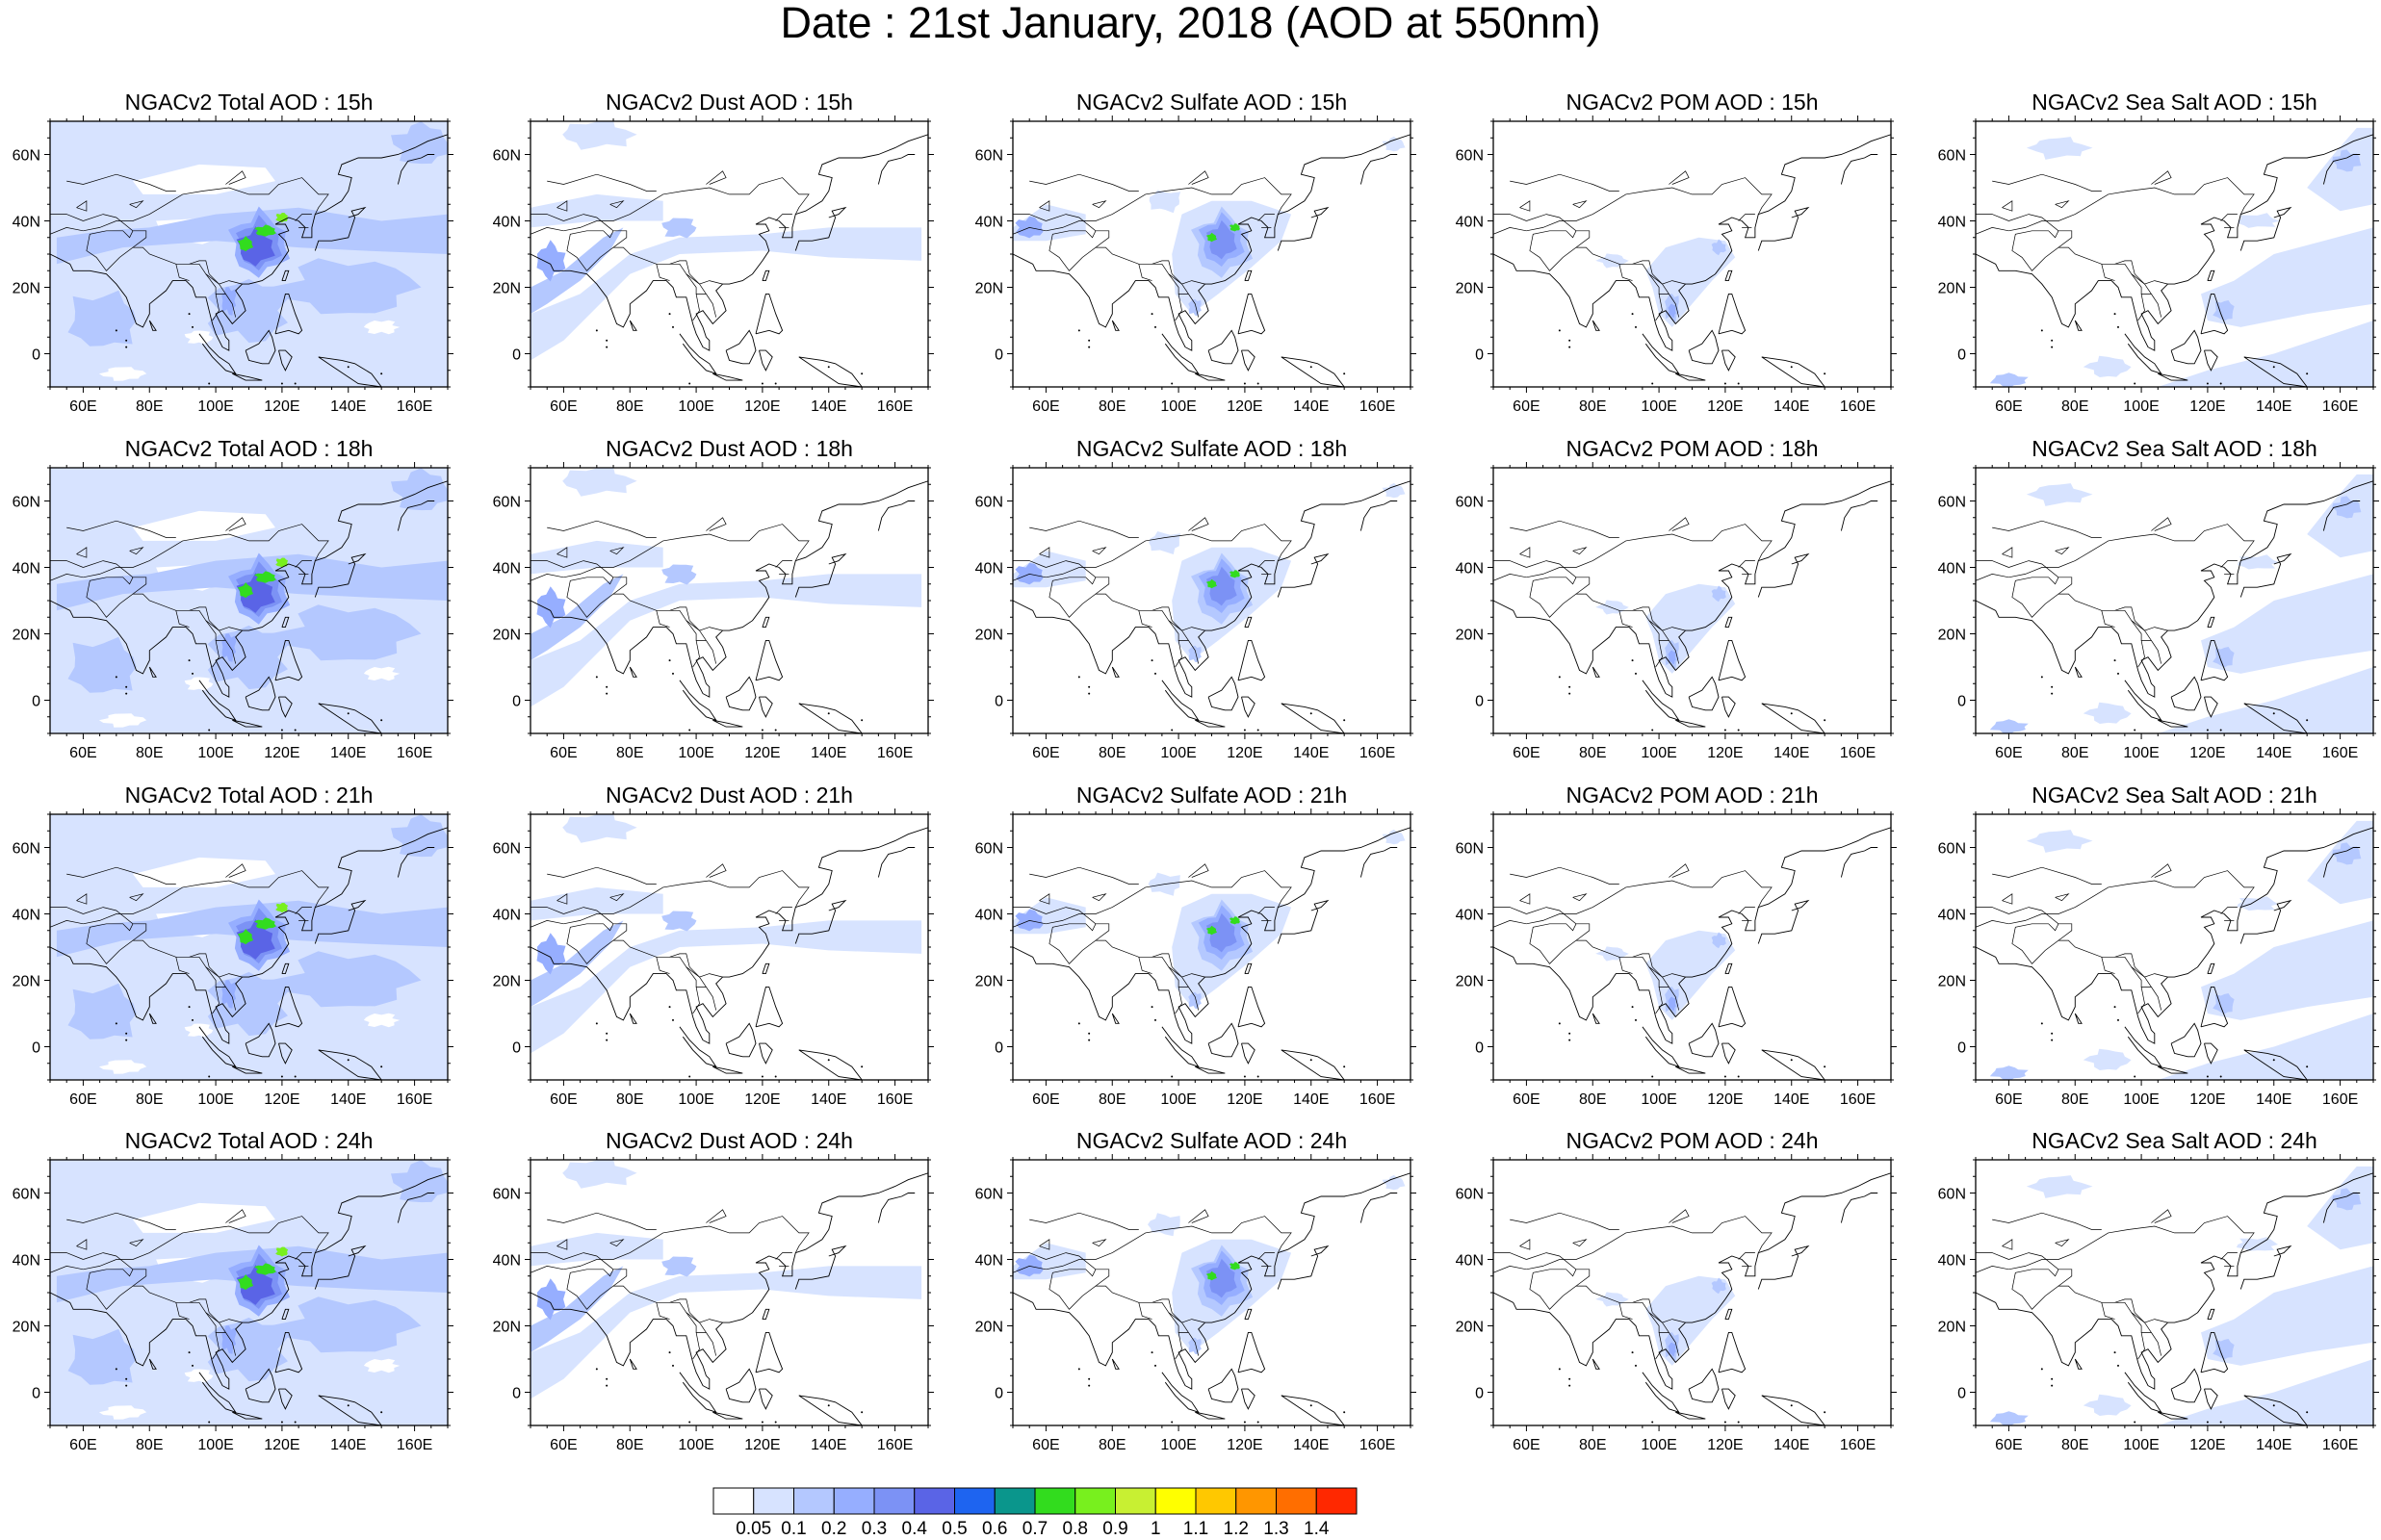 Image resolution: width=2381 pixels, height=1540 pixels. What do you see at coordinates (233, 1303) in the screenshot?
I see `map-total-24h: 60E 80E 100E 120E 140E 160E 60N 40N 20N 0` at bounding box center [233, 1303].